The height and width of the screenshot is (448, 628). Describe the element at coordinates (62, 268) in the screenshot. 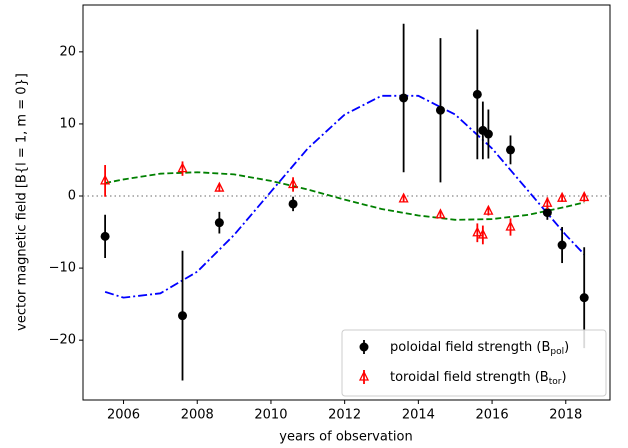

I see `y-tick-label: −10` at that location.